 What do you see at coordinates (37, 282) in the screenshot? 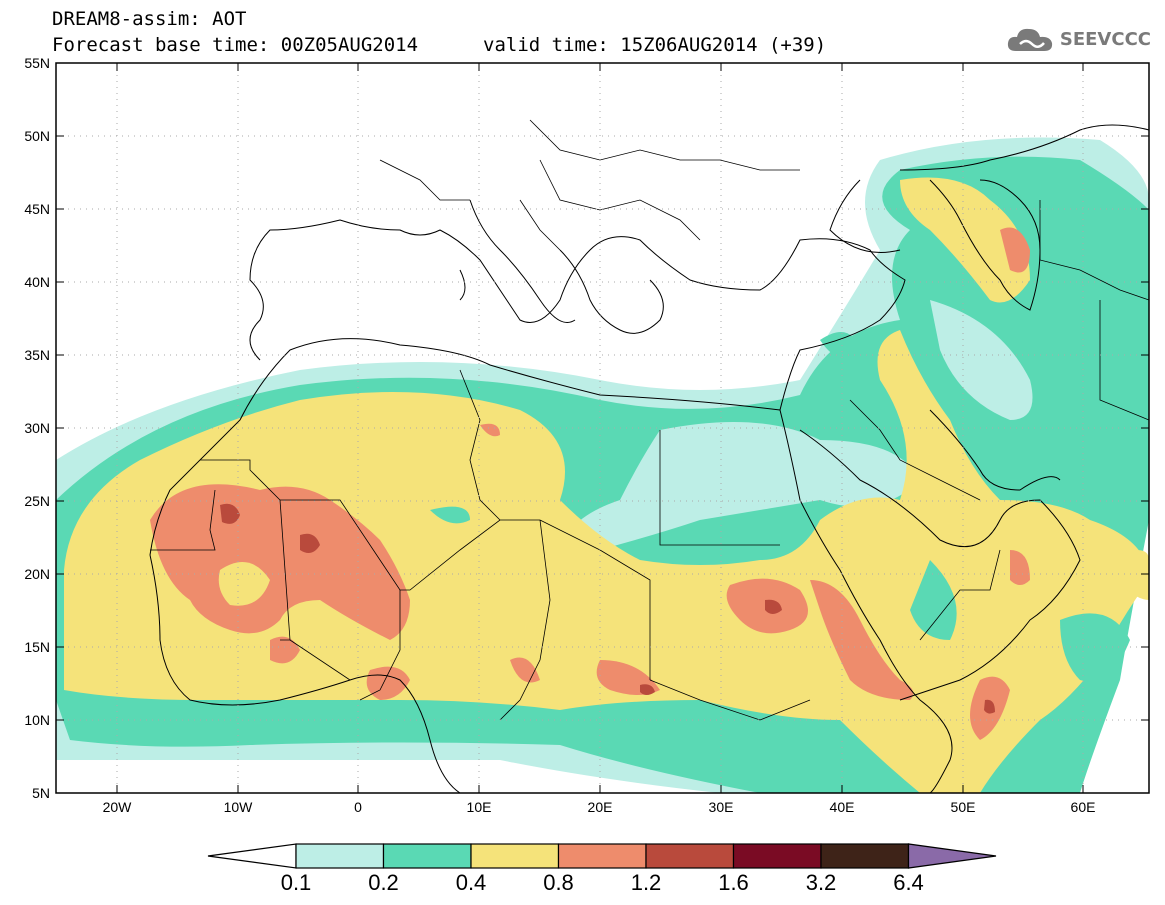
I see `lat-label: 40N` at bounding box center [37, 282].